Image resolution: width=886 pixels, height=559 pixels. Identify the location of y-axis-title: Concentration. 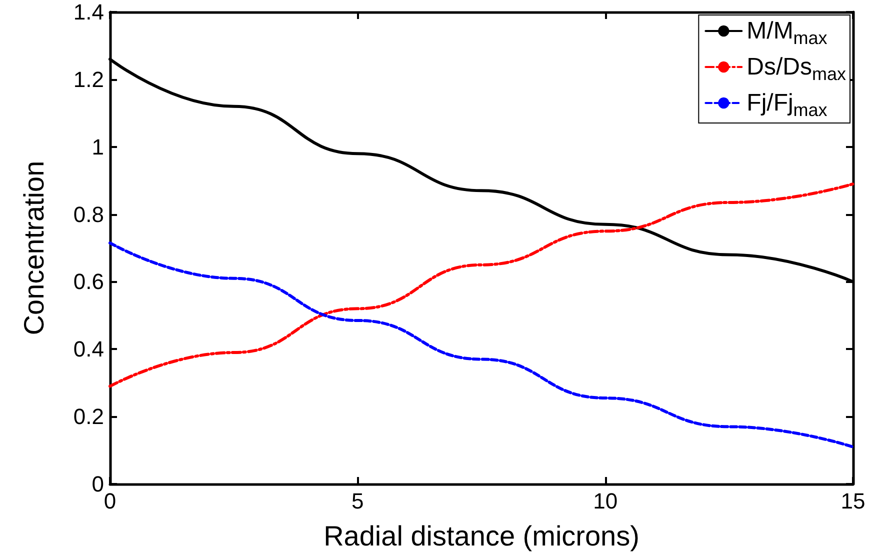
(34, 248).